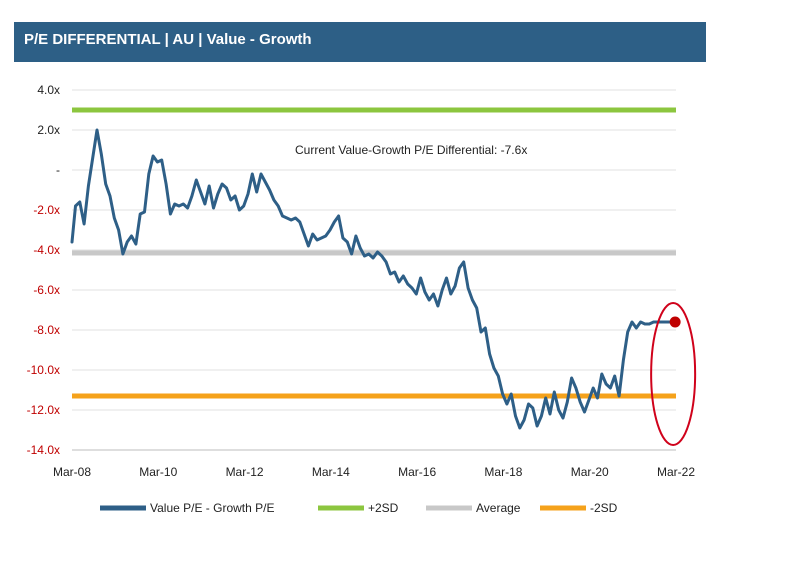 This screenshot has width=800, height=564. What do you see at coordinates (46, 250) in the screenshot?
I see `y-tick-label: -4.0x` at bounding box center [46, 250].